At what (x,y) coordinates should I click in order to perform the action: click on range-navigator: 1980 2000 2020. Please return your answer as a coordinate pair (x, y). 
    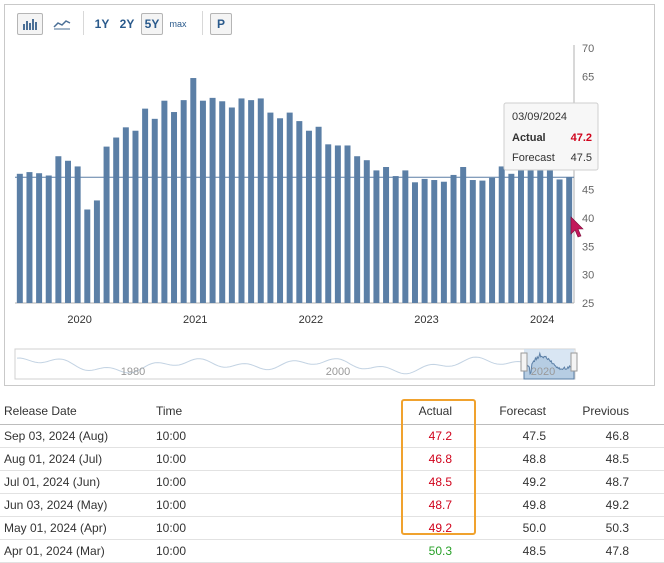
    Looking at the image, I should click on (296, 364).